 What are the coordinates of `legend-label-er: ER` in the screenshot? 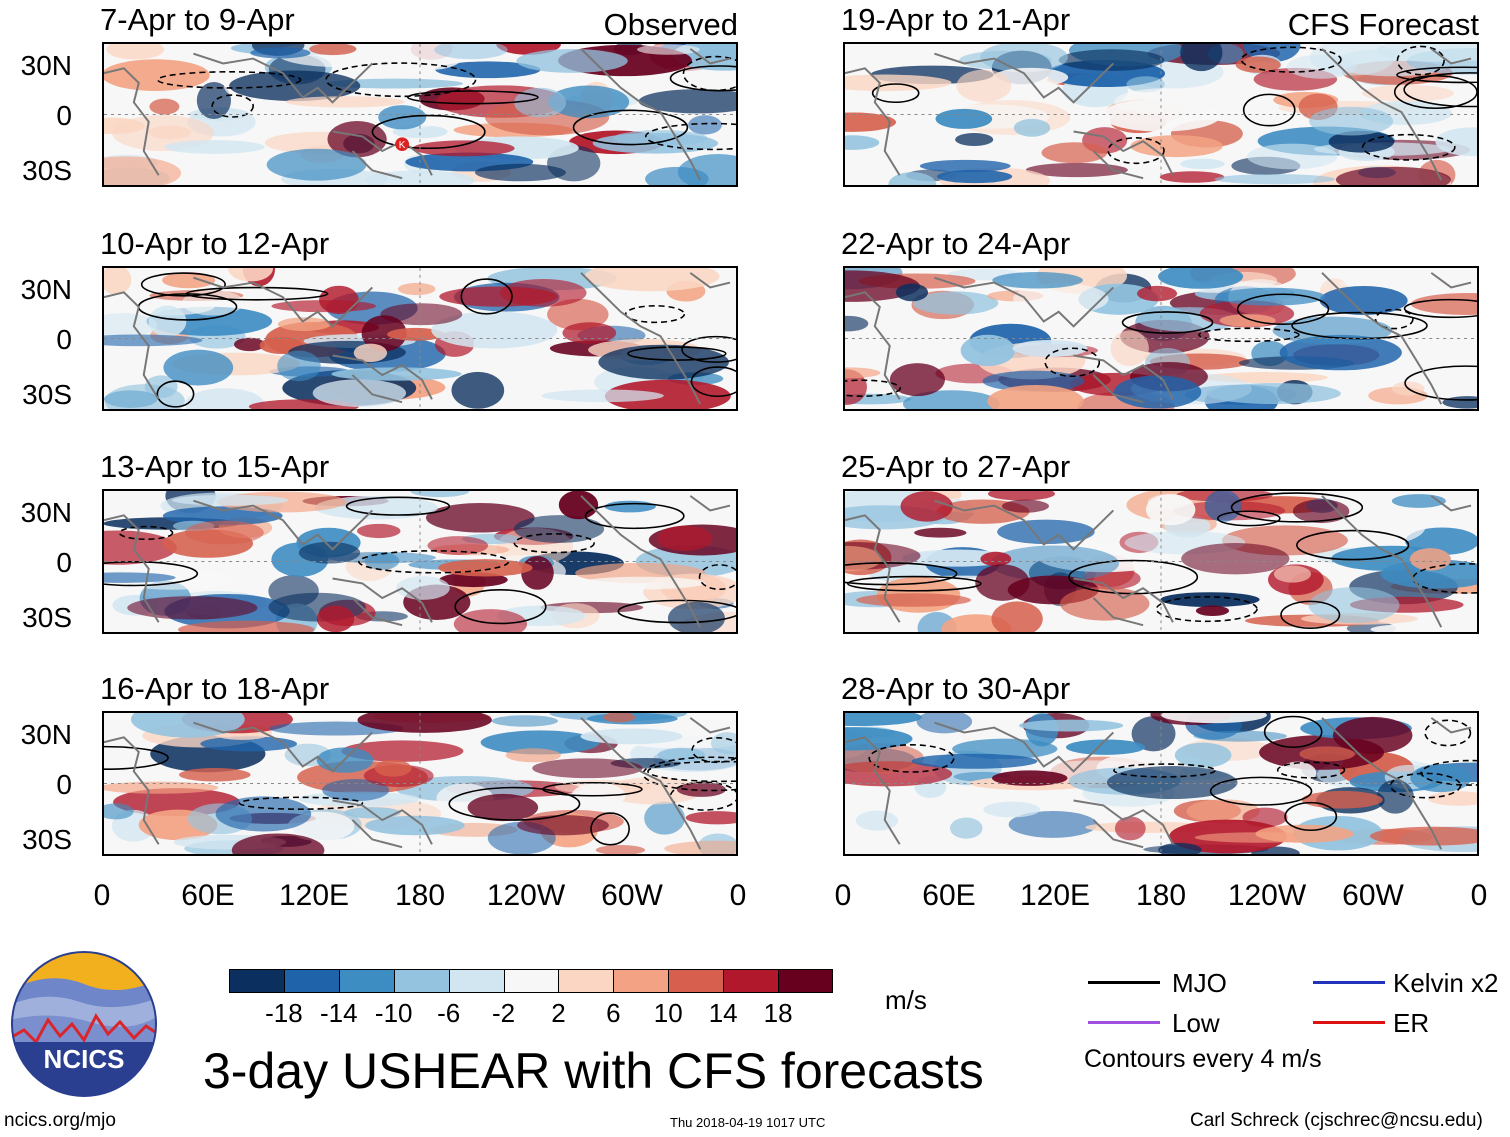 It's located at (1411, 1023).